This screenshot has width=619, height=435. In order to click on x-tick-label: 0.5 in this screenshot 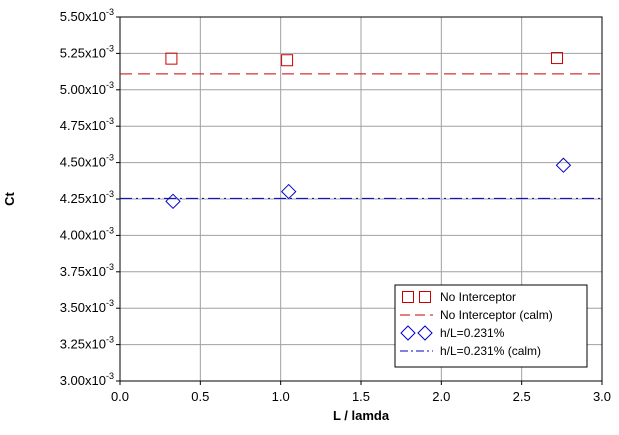, I will do `click(200, 396)`.